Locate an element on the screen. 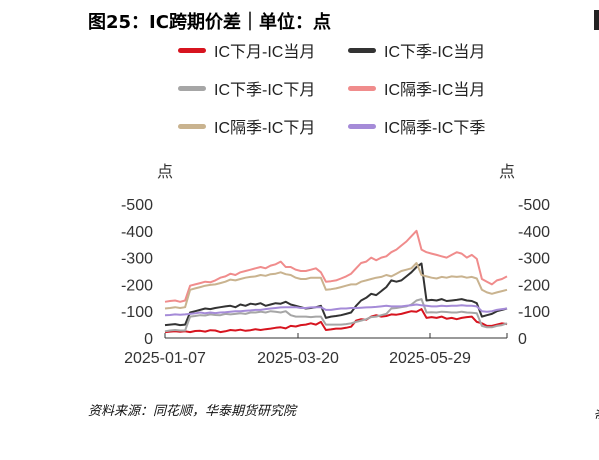 This screenshot has width=599, height=460. y-tick-label-right: -200 is located at coordinates (534, 285).